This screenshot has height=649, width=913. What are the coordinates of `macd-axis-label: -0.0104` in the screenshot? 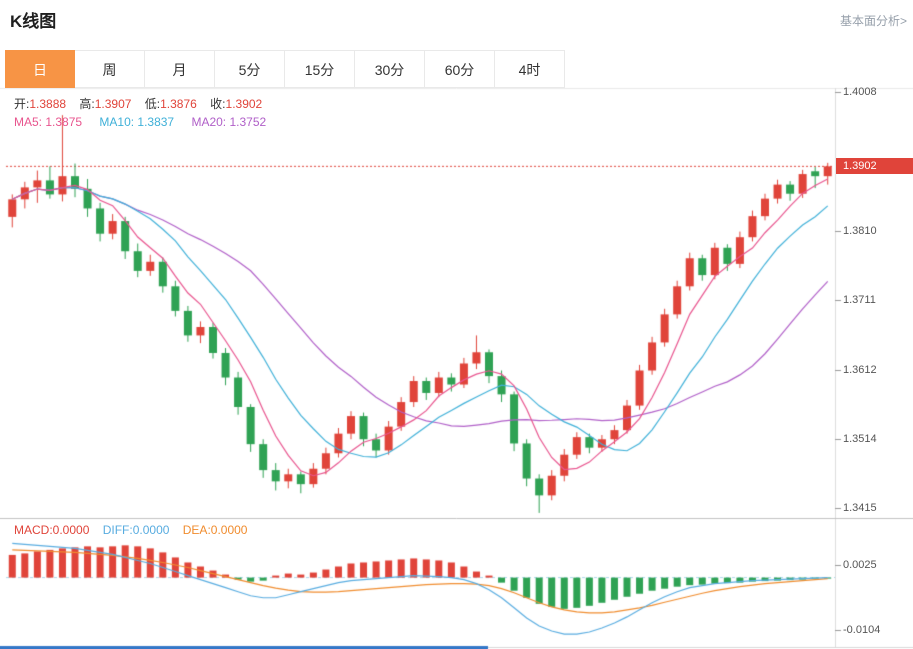 It's located at (862, 630).